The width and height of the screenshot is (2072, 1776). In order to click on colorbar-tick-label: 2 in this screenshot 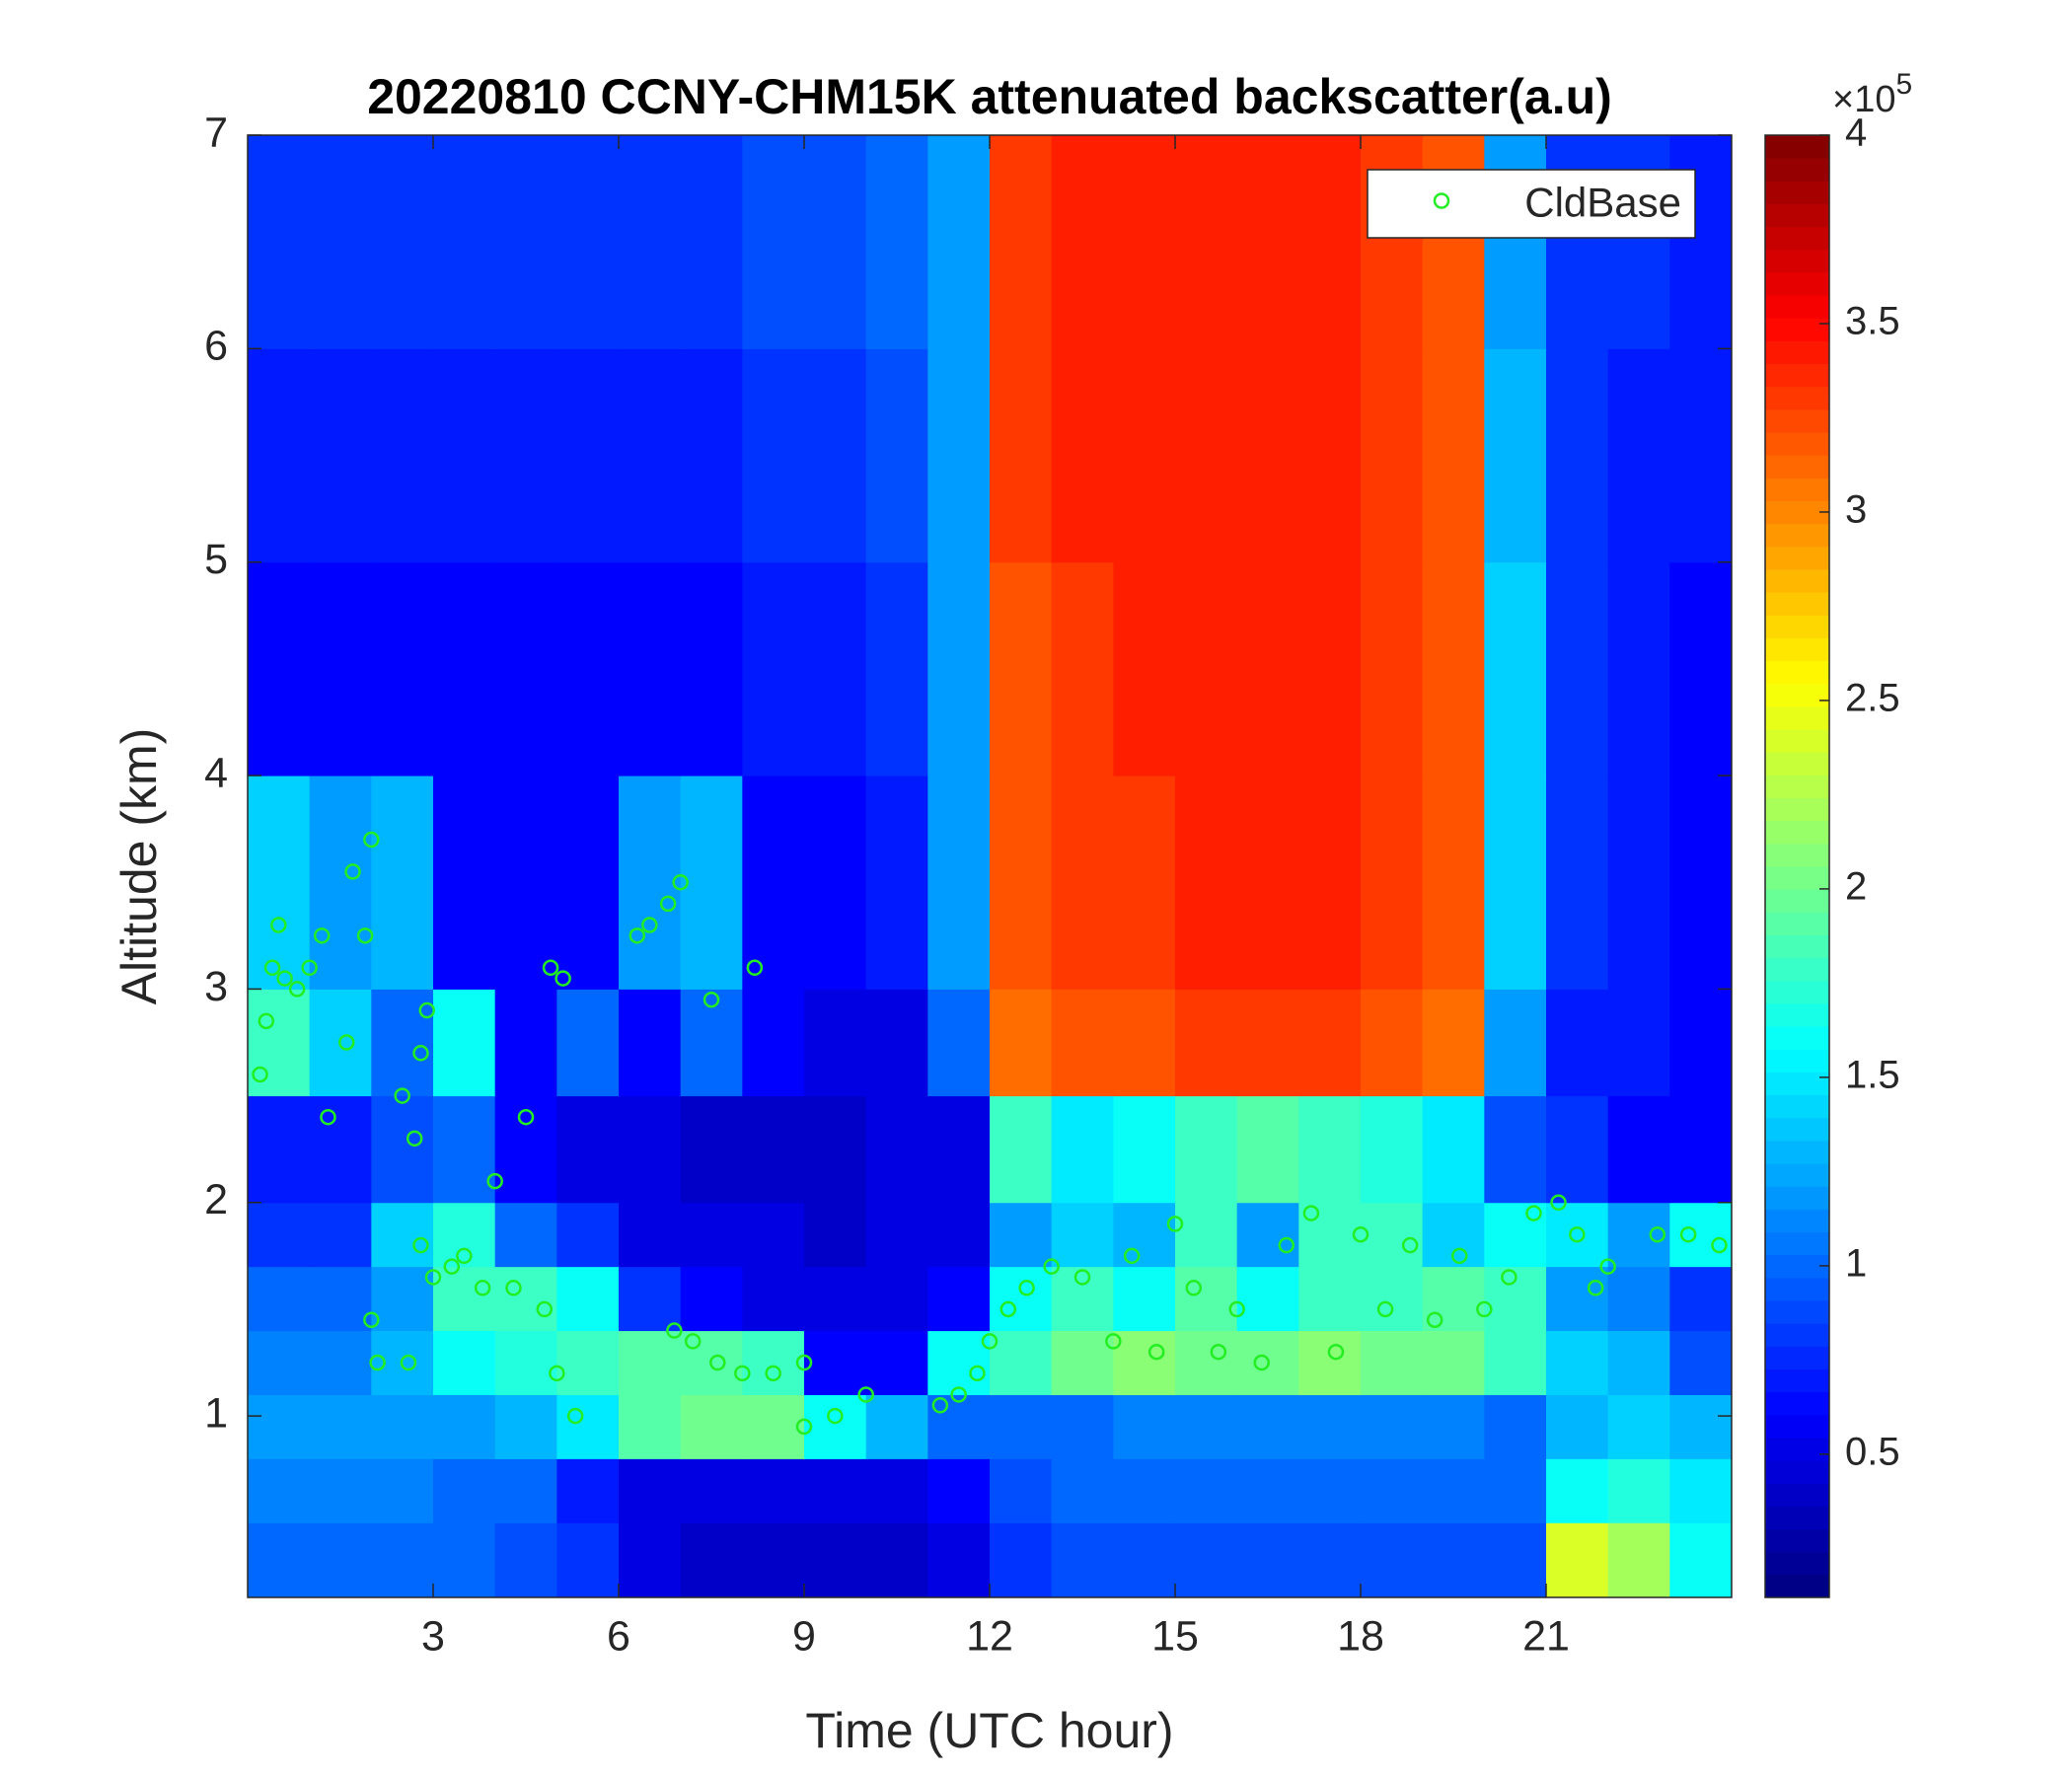, I will do `click(1856, 886)`.